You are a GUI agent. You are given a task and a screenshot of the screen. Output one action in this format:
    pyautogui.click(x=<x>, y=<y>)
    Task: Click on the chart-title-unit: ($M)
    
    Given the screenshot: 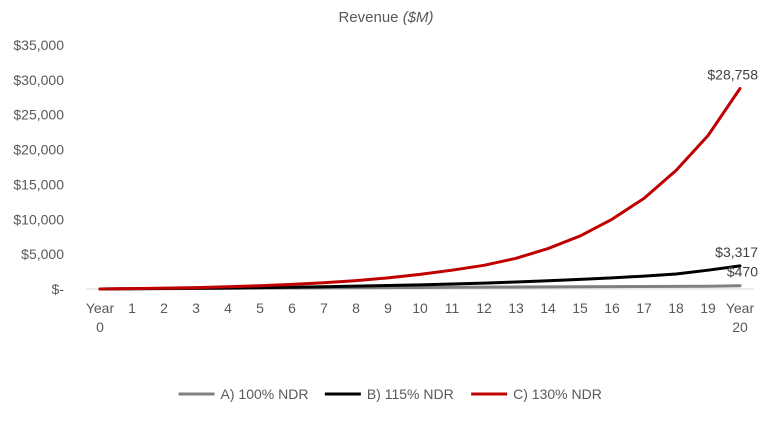 What is the action you would take?
    pyautogui.click(x=418, y=17)
    